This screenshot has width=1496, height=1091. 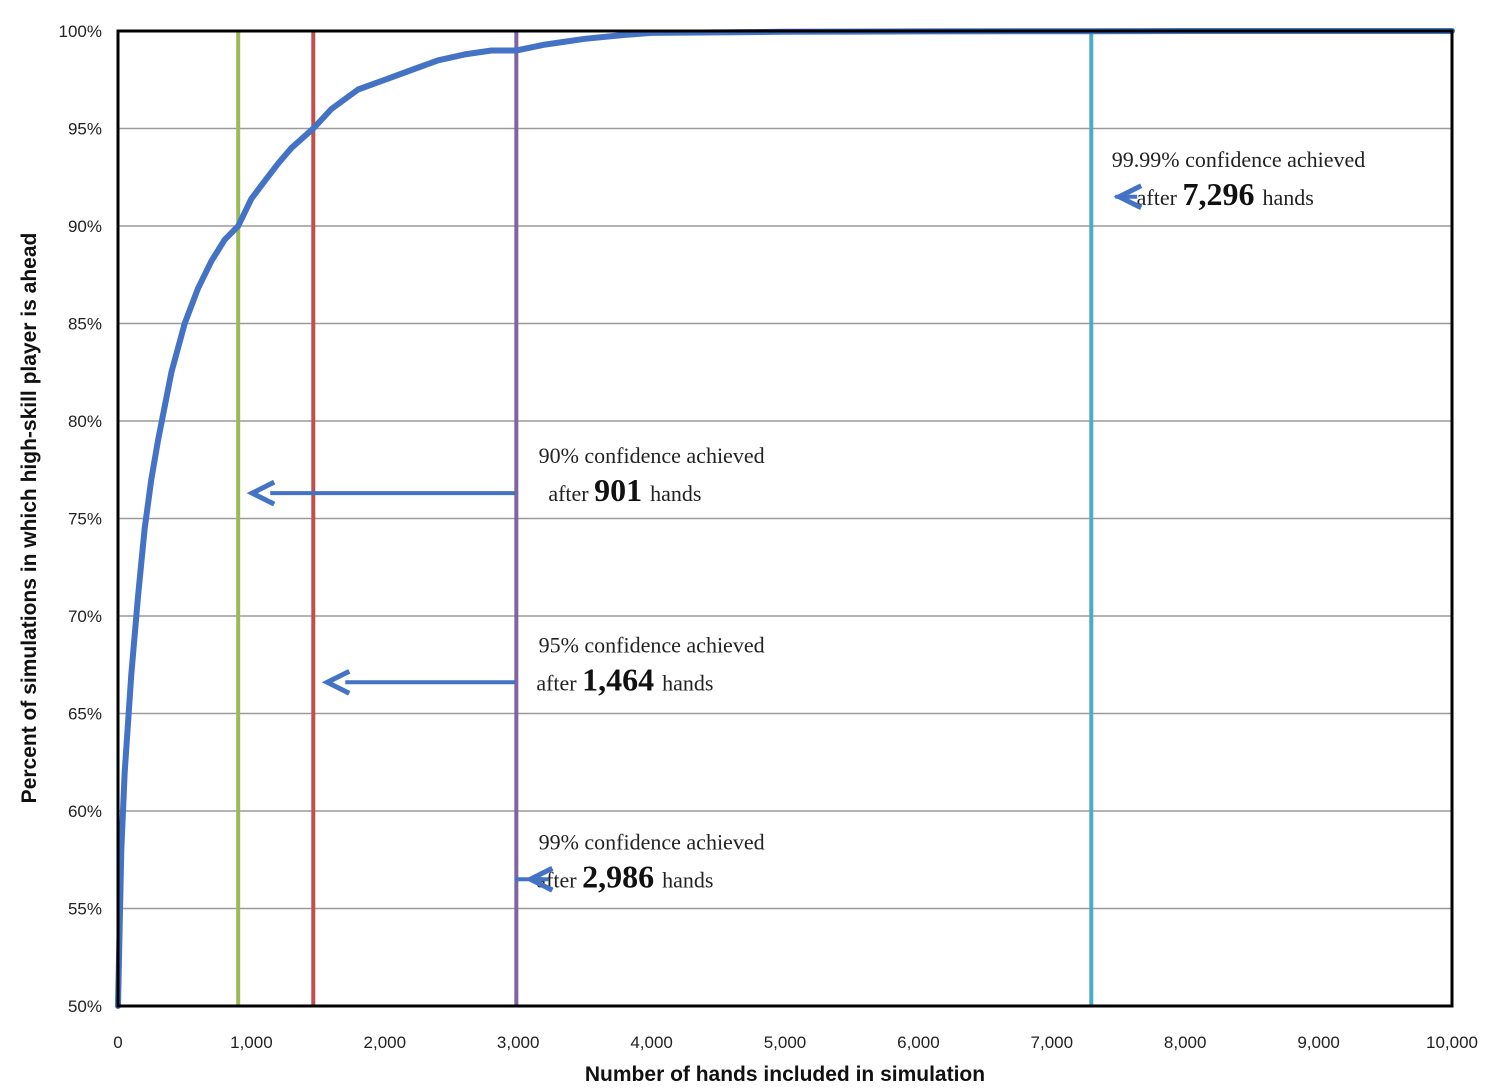 What do you see at coordinates (85, 226) in the screenshot?
I see `y-tick-label: 90%` at bounding box center [85, 226].